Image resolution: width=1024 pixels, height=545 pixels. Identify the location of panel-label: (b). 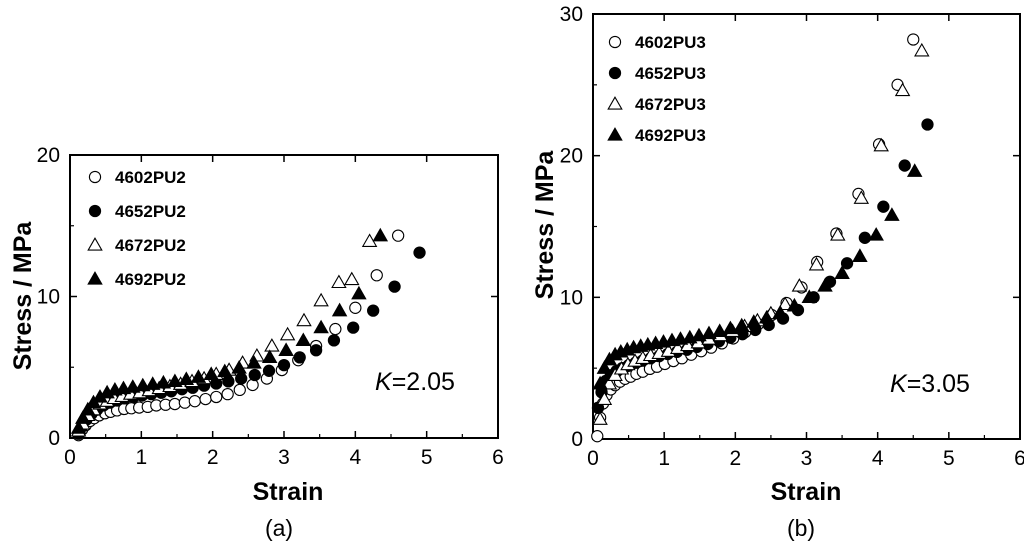
(801, 528).